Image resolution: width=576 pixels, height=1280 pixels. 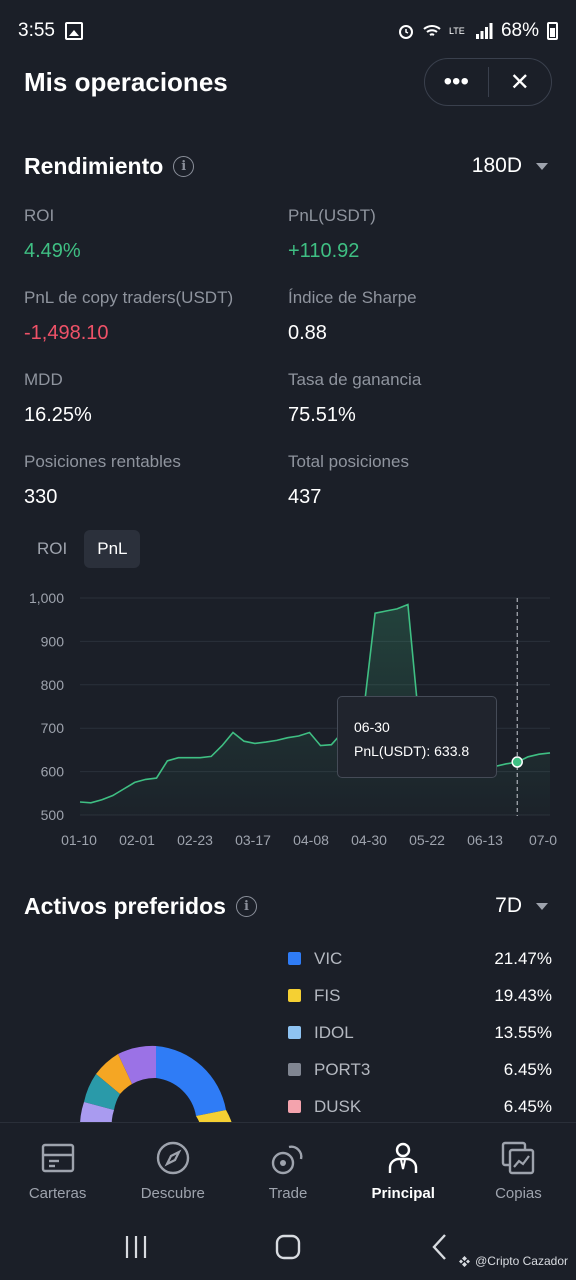 What do you see at coordinates (412, 751) in the screenshot?
I see `tooltip-value: PnL(USDT): 633.8` at bounding box center [412, 751].